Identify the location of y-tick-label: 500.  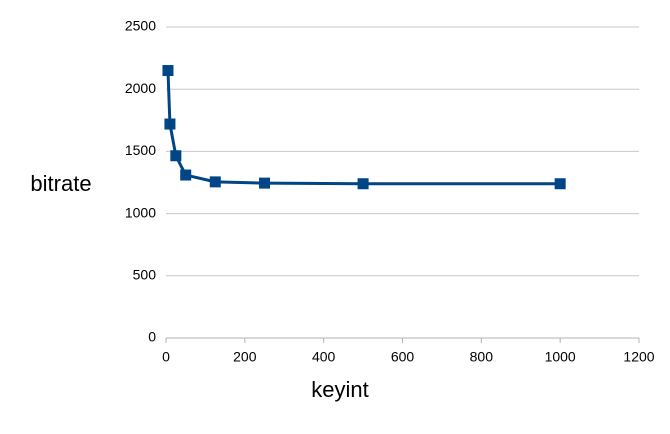
(145, 275).